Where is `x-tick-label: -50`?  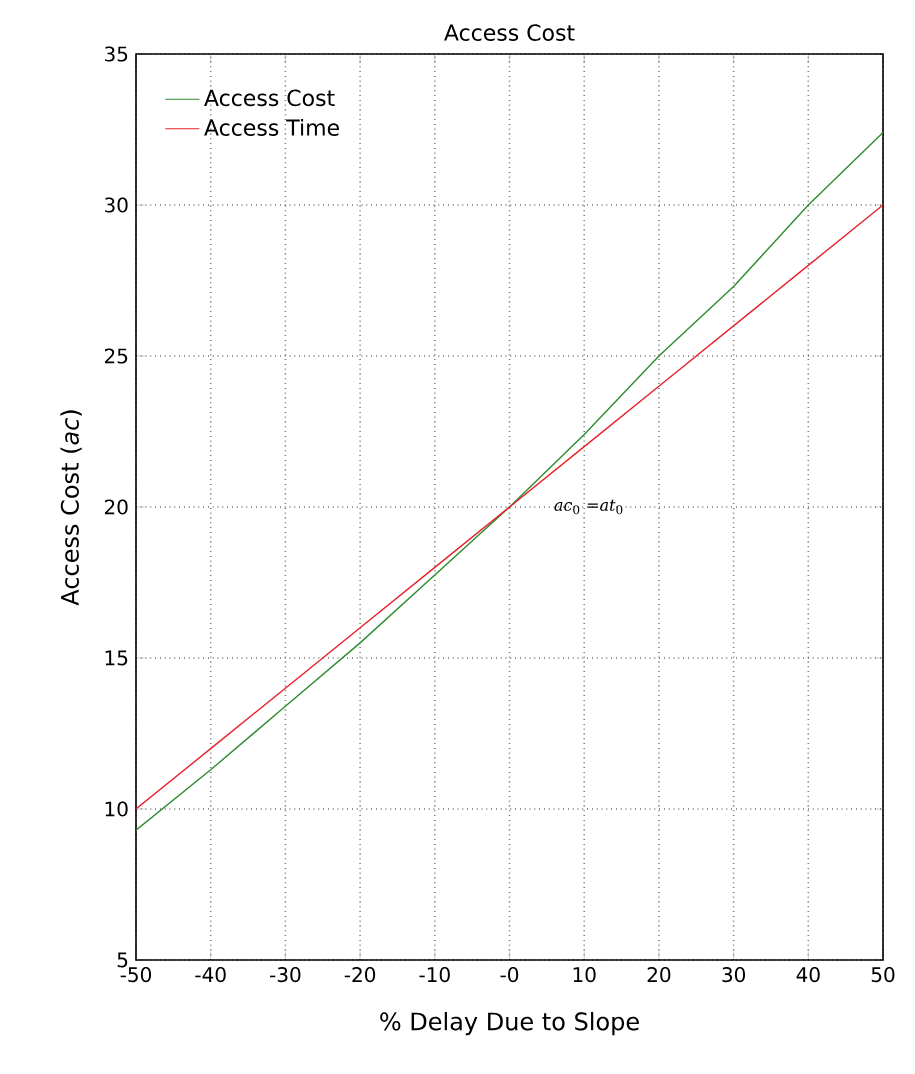 x-tick-label: -50 is located at coordinates (136, 975).